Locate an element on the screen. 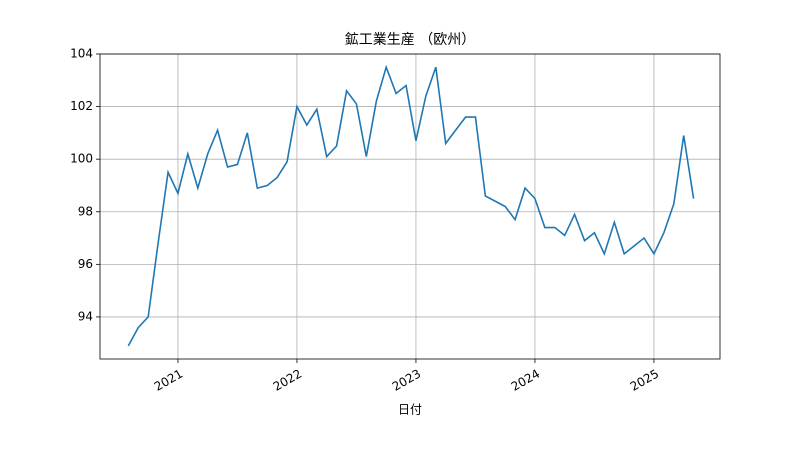 The image size is (800, 450). x-axis-label: 日付 is located at coordinates (410, 410).